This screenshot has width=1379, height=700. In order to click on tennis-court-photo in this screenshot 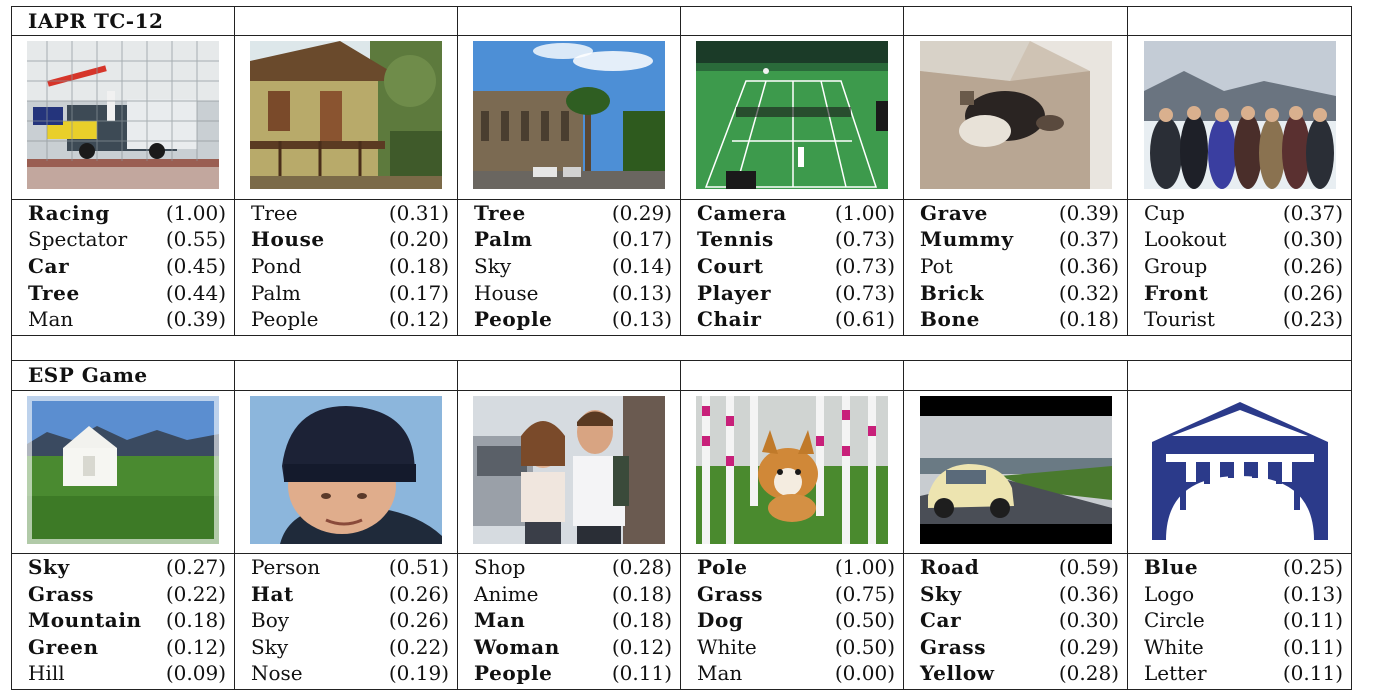, I will do `click(792, 115)`.